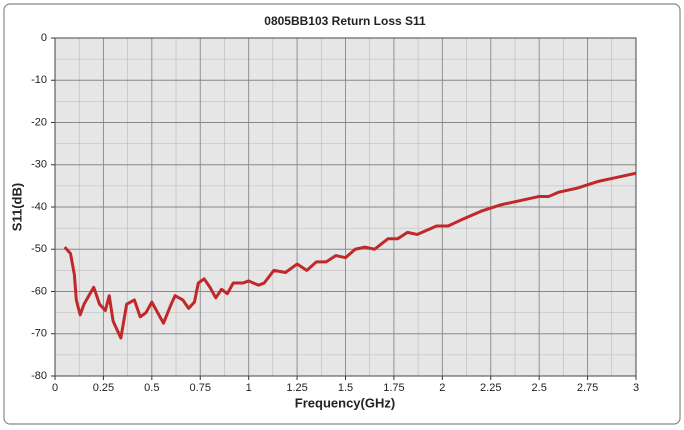  I want to click on y-tick-label: -30, so click(39, 165).